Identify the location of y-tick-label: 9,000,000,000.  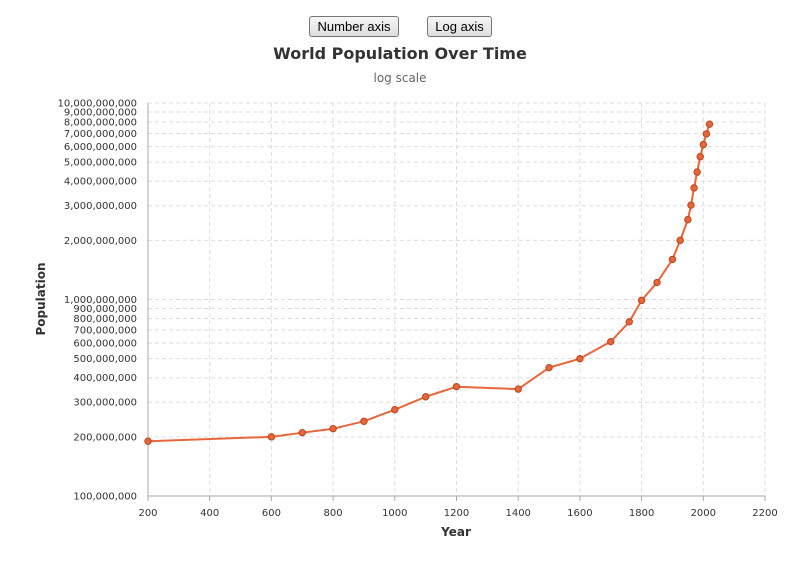
(100, 112).